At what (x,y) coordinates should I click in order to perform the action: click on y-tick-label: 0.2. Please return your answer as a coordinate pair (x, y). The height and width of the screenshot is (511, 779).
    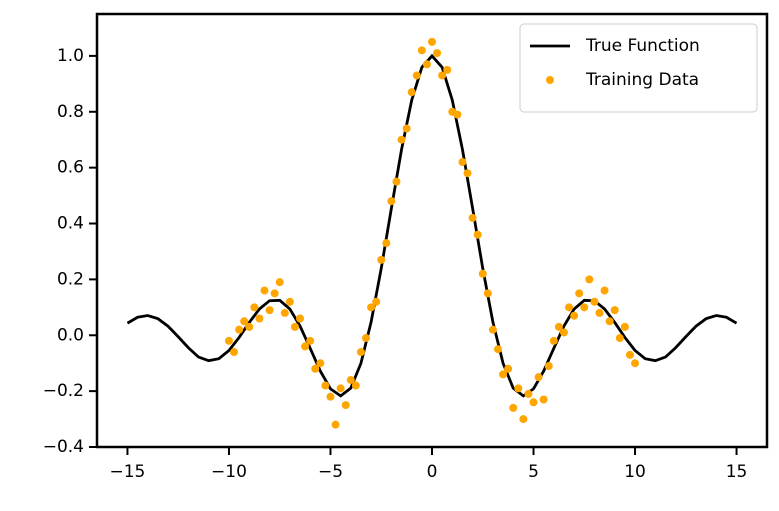
    Looking at the image, I should click on (70, 279).